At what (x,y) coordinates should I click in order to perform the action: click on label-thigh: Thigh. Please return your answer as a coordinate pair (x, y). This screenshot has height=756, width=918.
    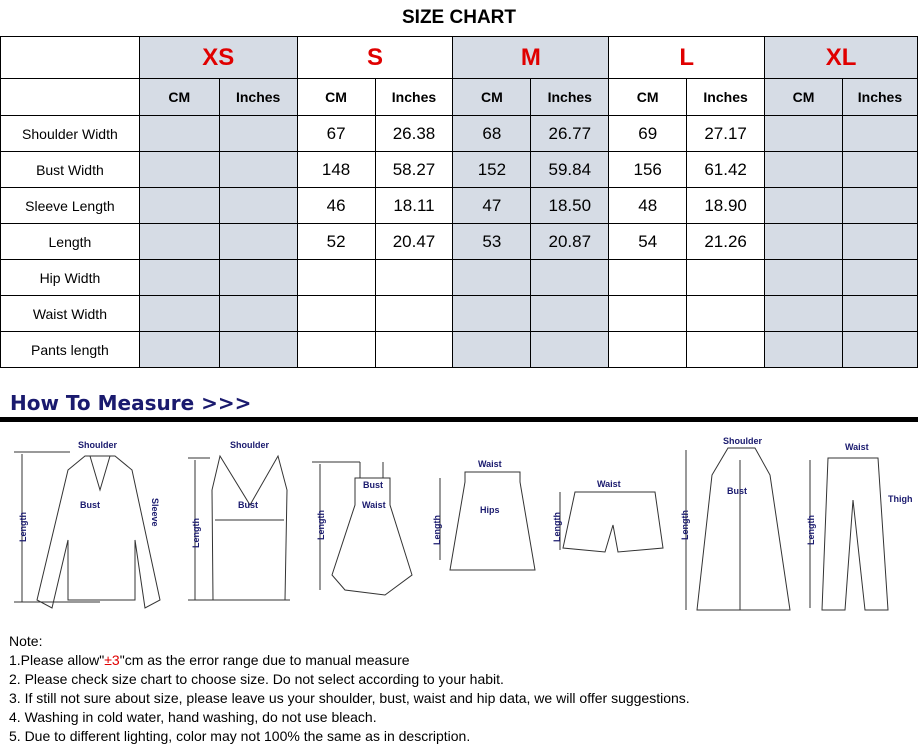
    Looking at the image, I should click on (900, 499).